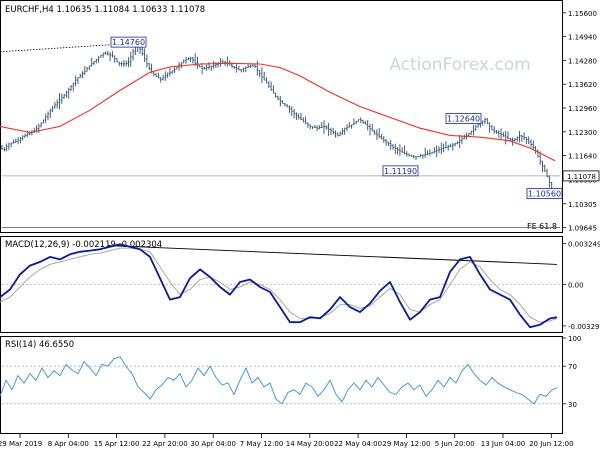 This screenshot has width=600, height=454. Describe the element at coordinates (165, 444) in the screenshot. I see `x-tick-label: 22 Apr 20:00` at that location.